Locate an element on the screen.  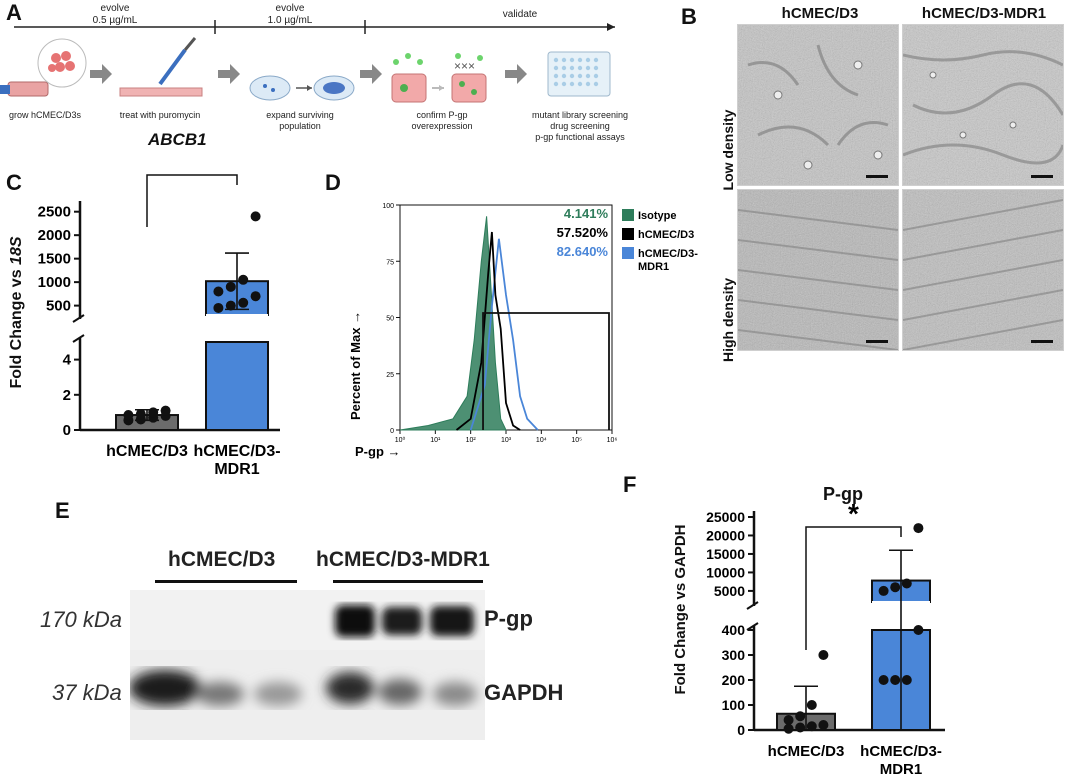
y-tick-label: 75 is located at coordinates (390, 262).